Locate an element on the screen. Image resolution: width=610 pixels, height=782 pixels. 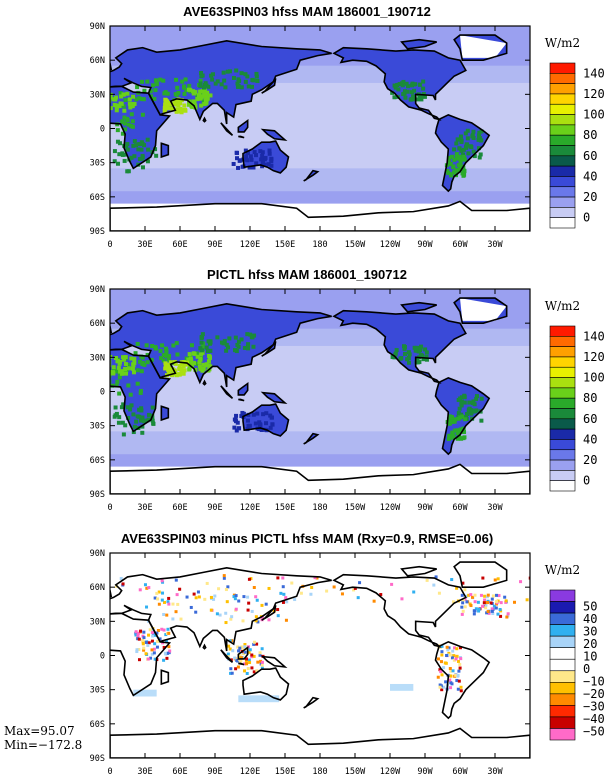
lon-label: 90W is located at coordinates (425, 772).